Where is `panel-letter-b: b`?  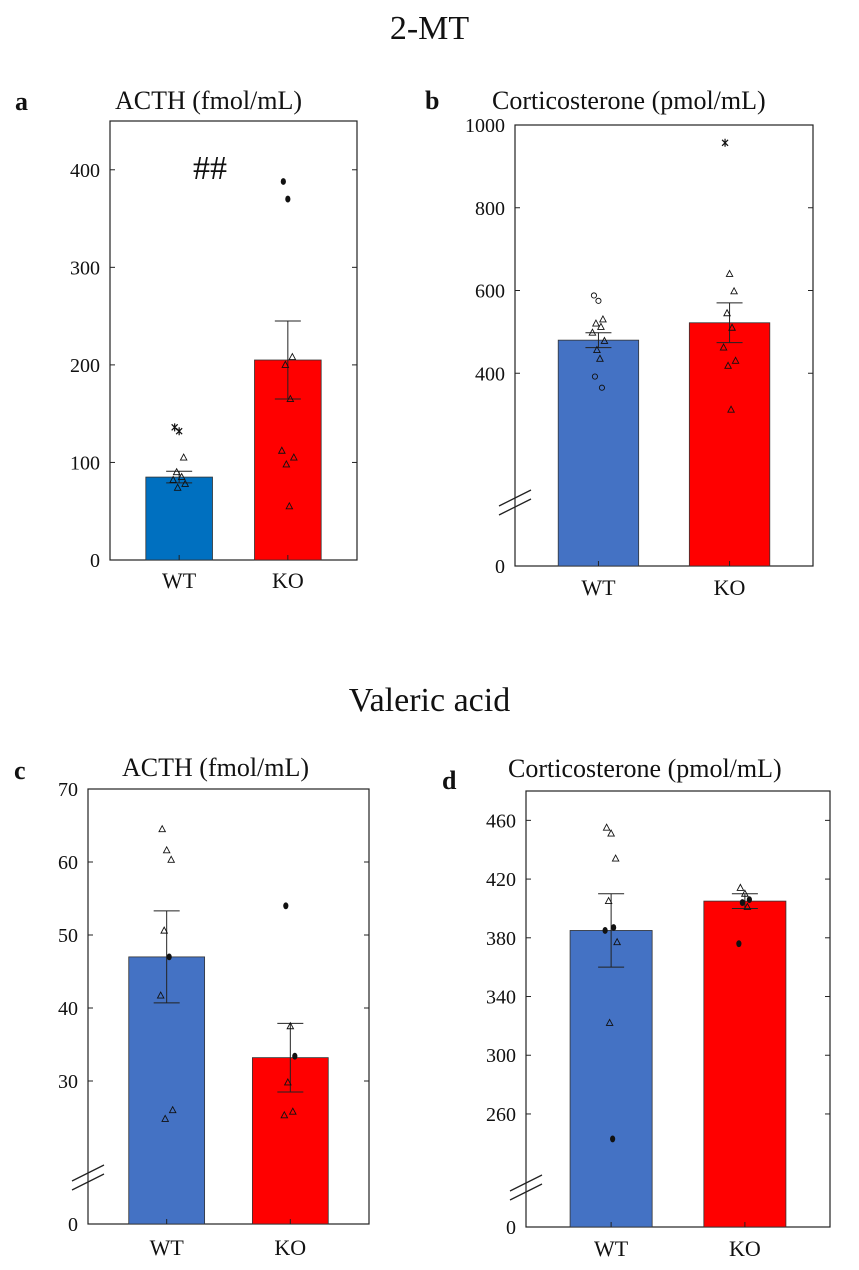 panel-letter-b: b is located at coordinates (432, 100).